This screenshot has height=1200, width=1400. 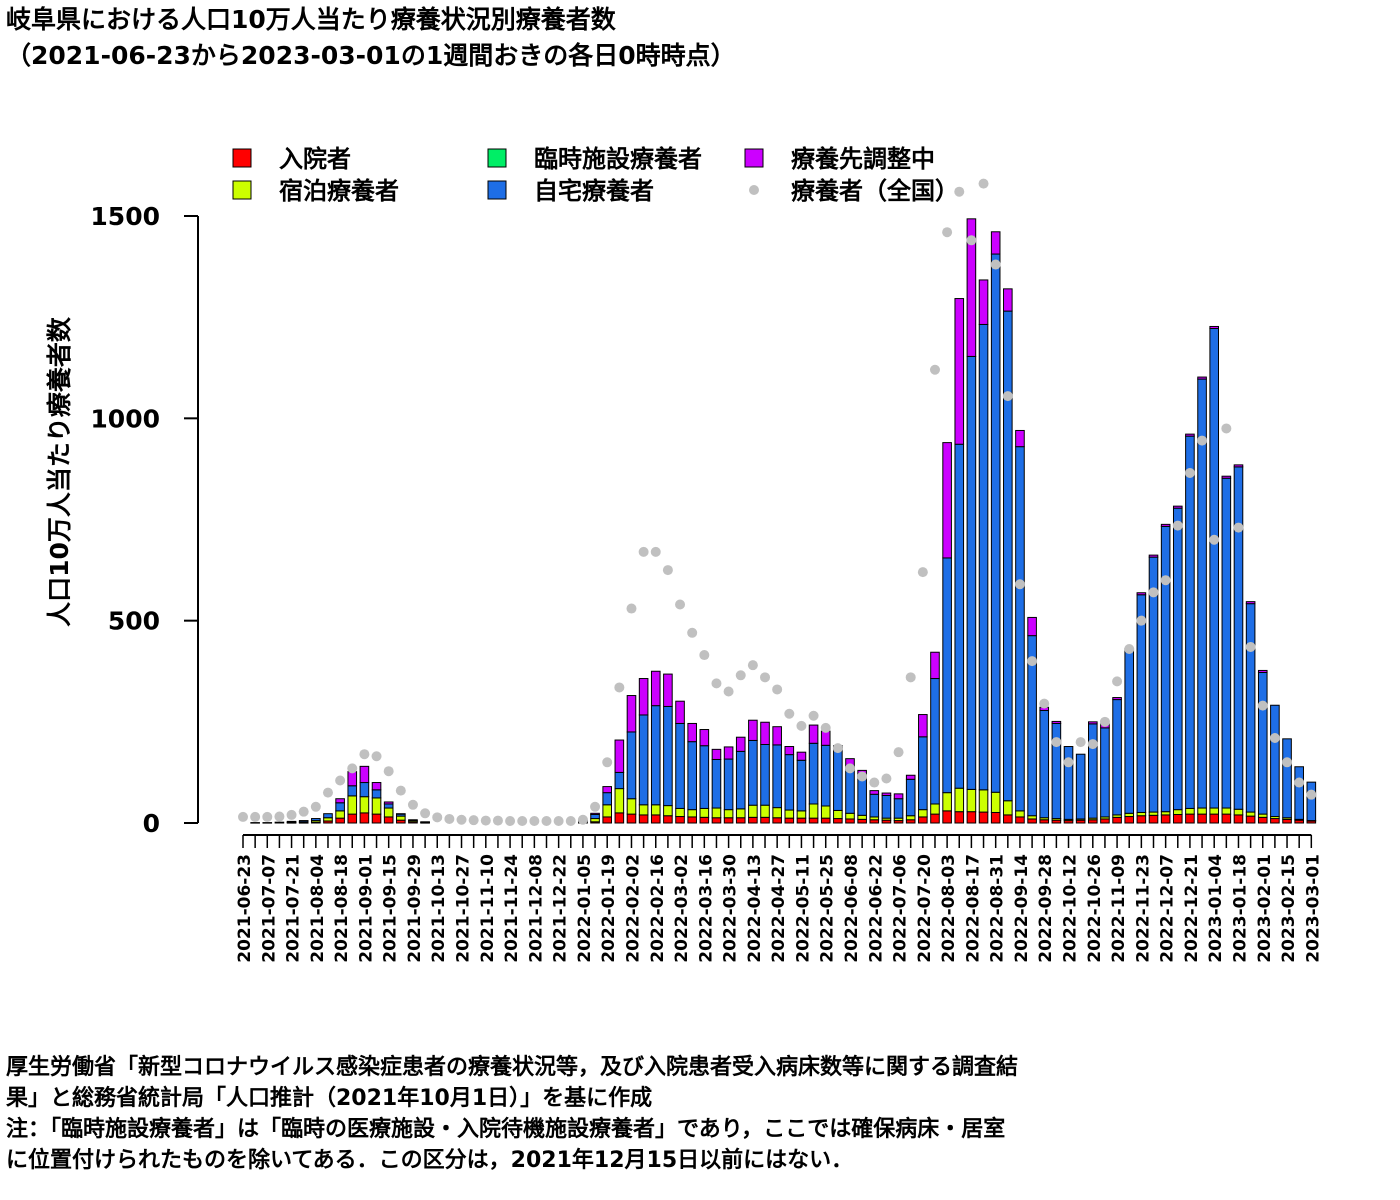 I want to click on x-tick-label: 2022-11-09, so click(x=1119, y=908).